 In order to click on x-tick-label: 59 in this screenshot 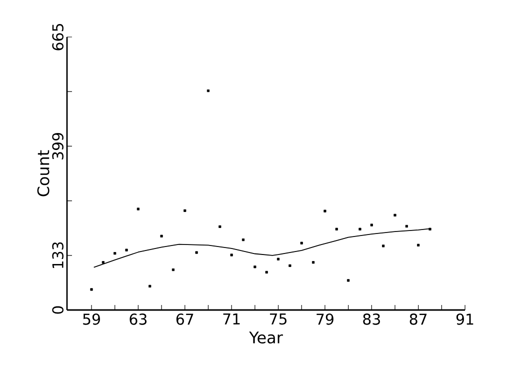, I will do `click(91, 319)`.